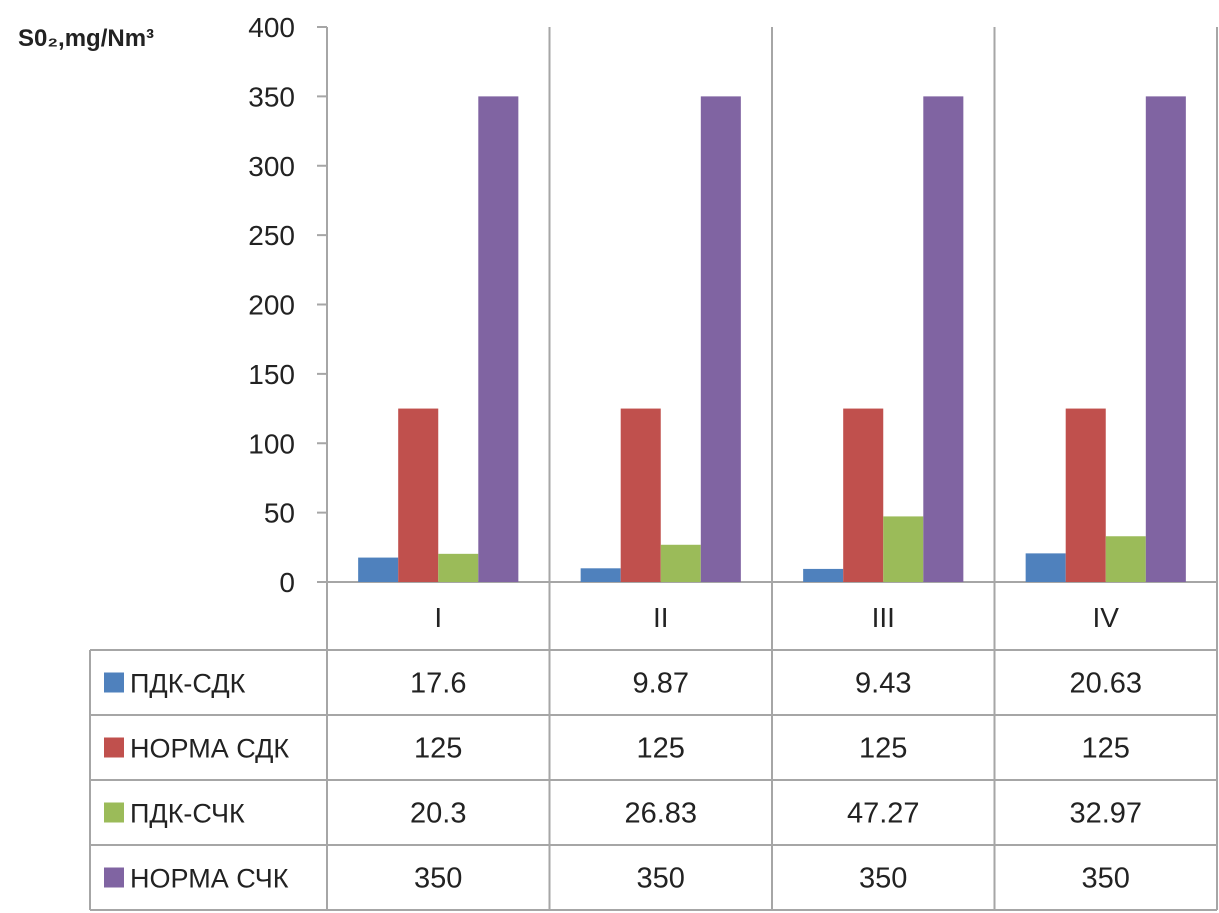  Describe the element at coordinates (1106, 617) in the screenshot. I see `category-label: IV` at that location.